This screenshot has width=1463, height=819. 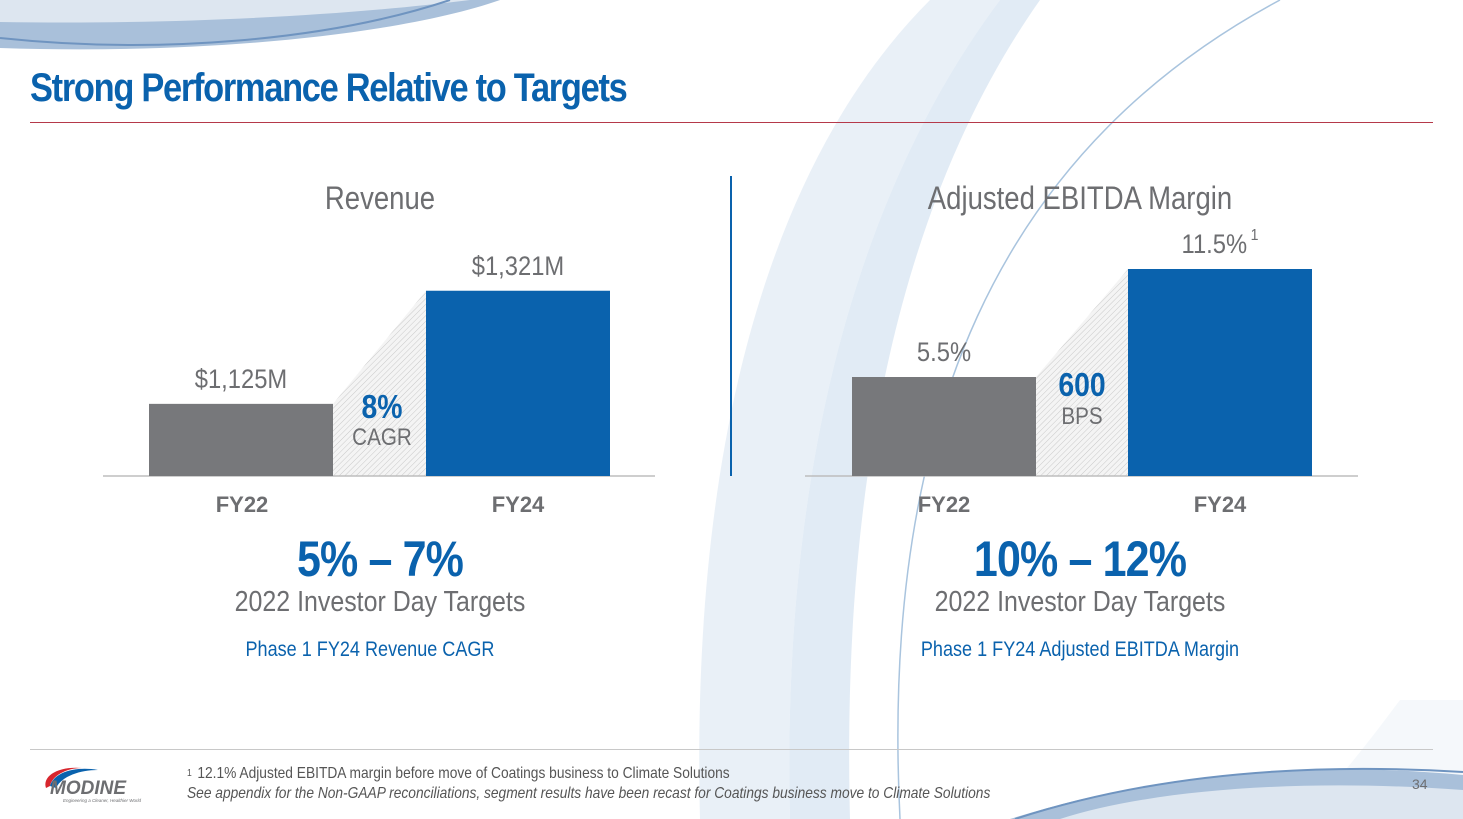 I want to click on revenue-cagr-label: CAGR, so click(x=382, y=437).